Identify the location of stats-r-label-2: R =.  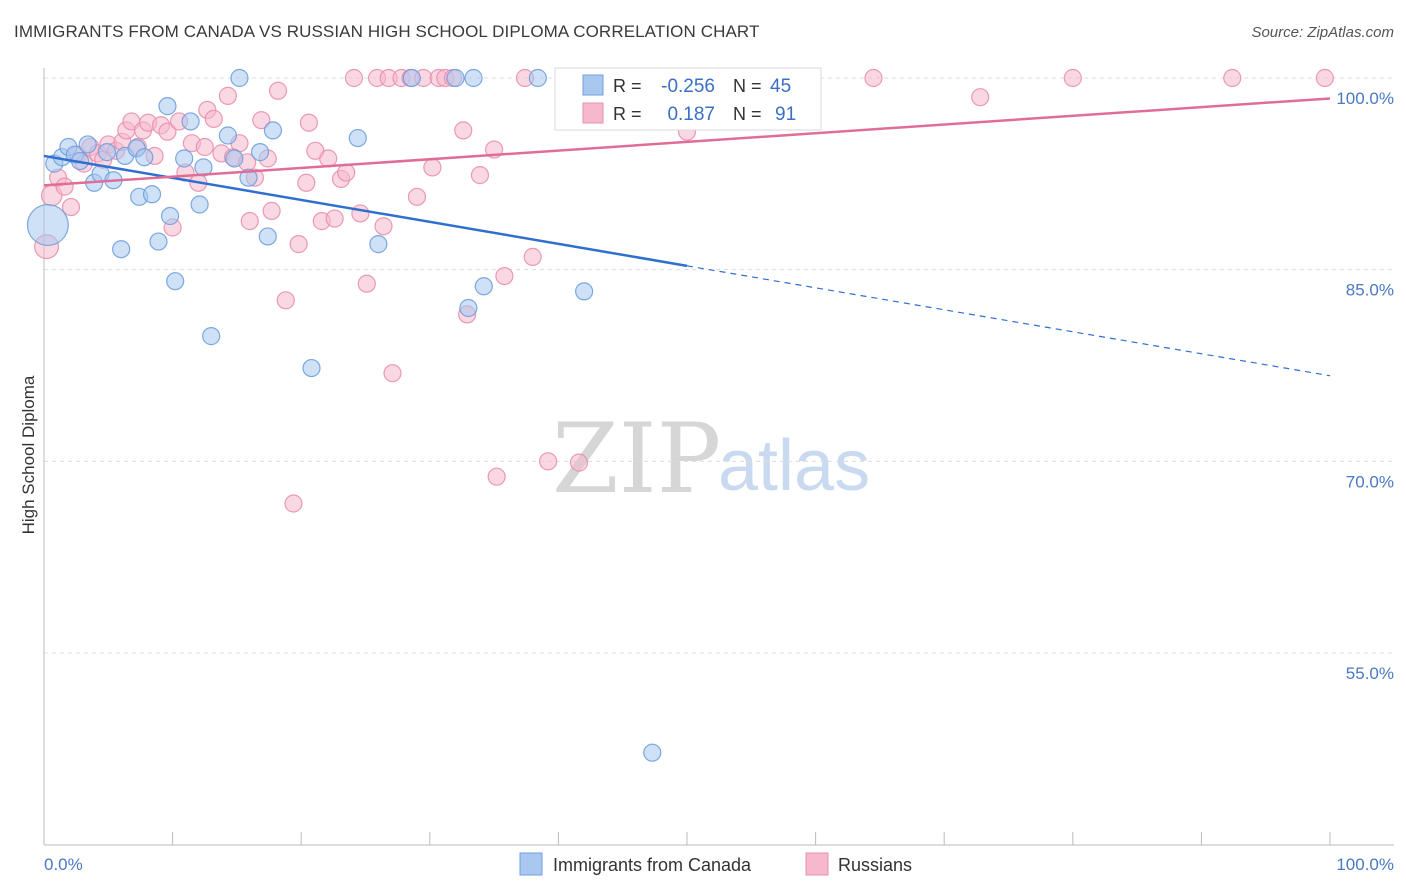
(627, 114).